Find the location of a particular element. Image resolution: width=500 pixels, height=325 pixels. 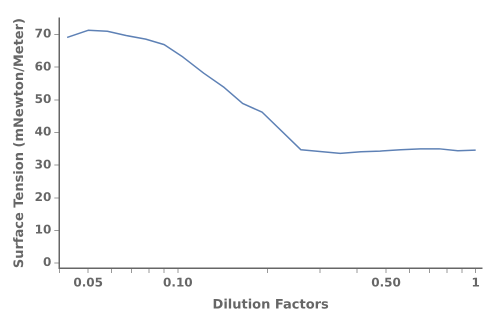

y-tick-label: 40 is located at coordinates (43, 131).